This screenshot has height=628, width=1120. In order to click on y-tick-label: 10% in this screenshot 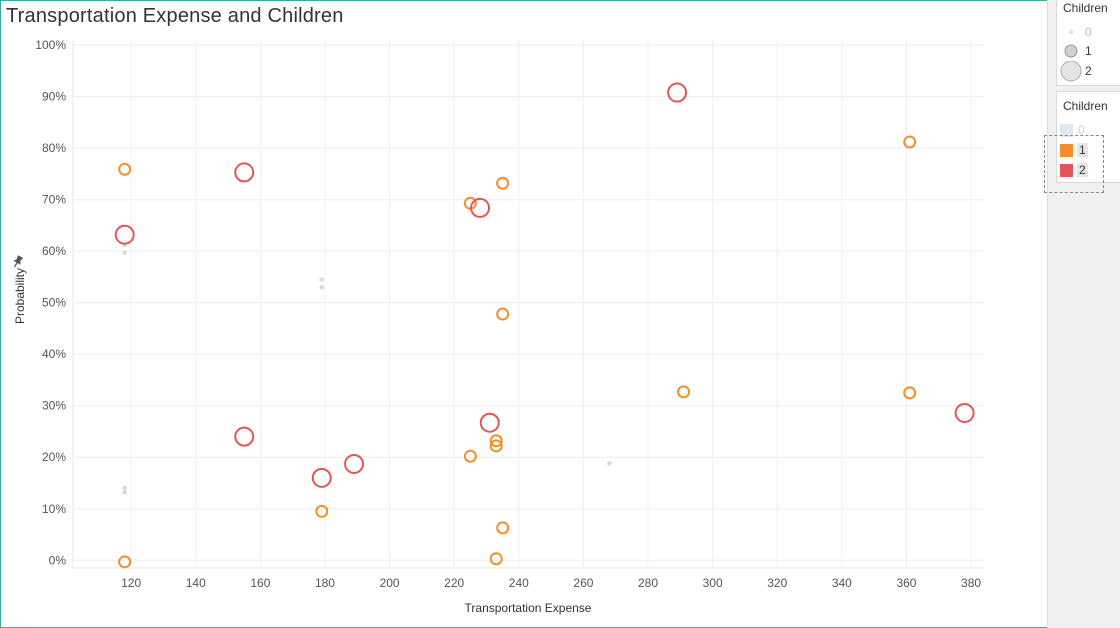, I will do `click(54, 509)`.